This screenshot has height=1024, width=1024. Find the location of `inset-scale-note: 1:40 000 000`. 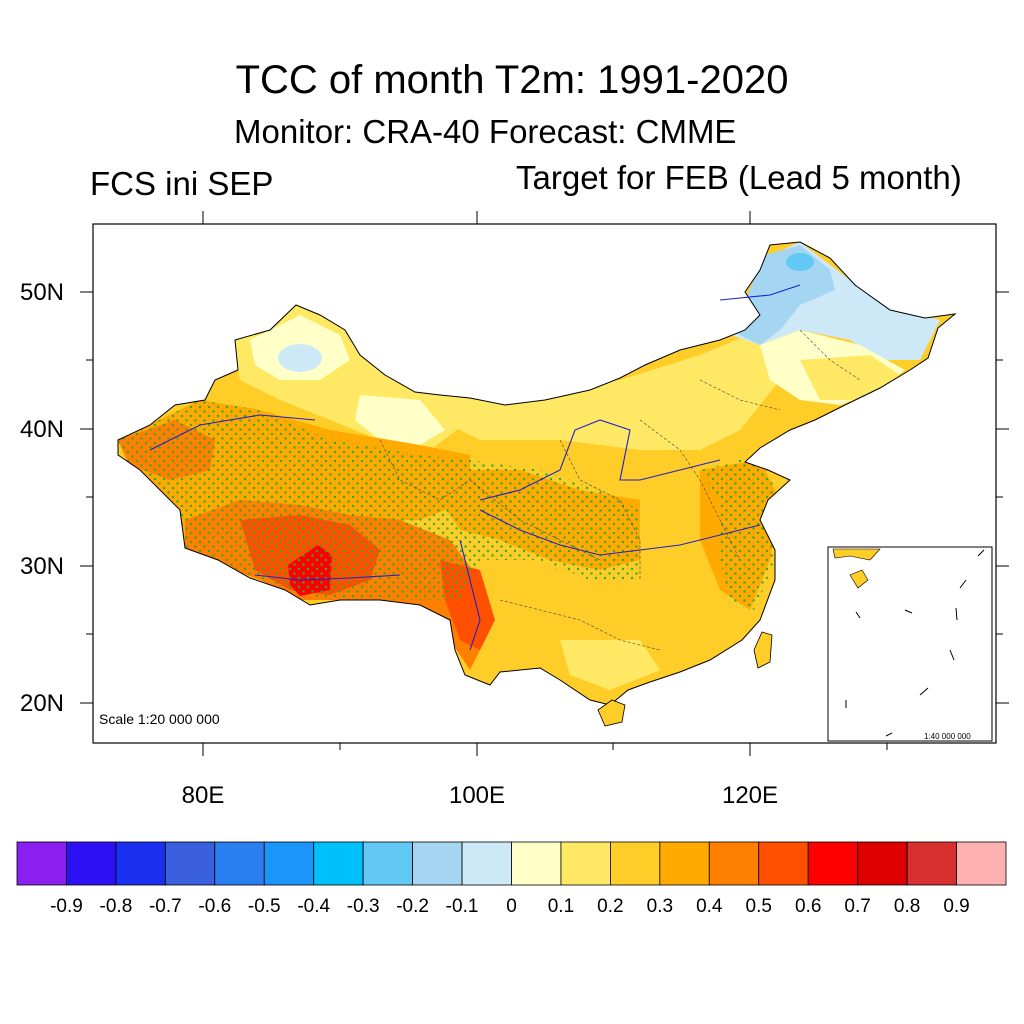

inset-scale-note: 1:40 000 000 is located at coordinates (947, 736).